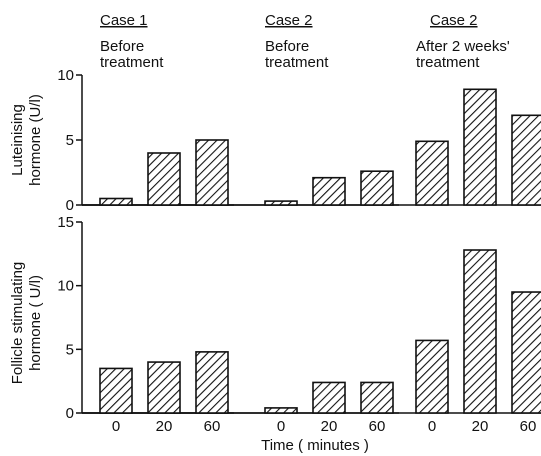 This screenshot has height=456, width=541. I want to click on panel-2-title: Case 2, so click(289, 20).